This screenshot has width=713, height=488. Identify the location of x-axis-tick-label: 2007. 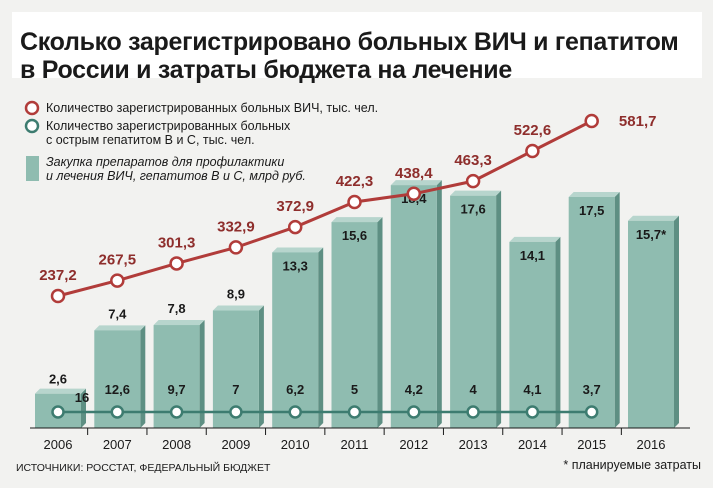
(117, 444).